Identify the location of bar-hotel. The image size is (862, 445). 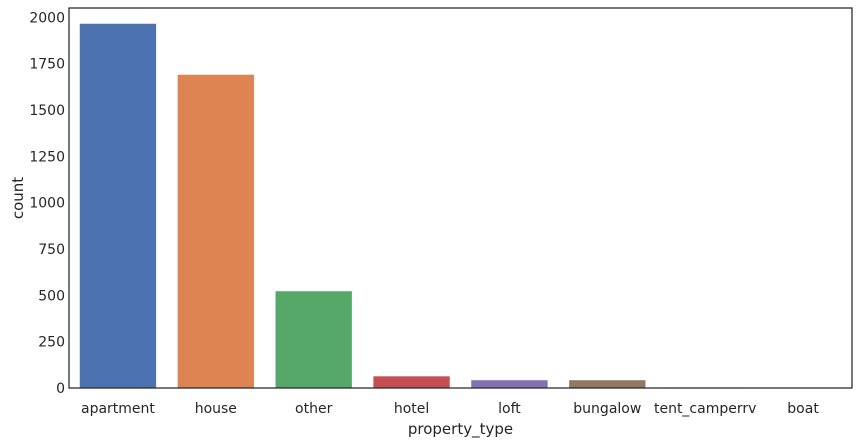
(411, 382).